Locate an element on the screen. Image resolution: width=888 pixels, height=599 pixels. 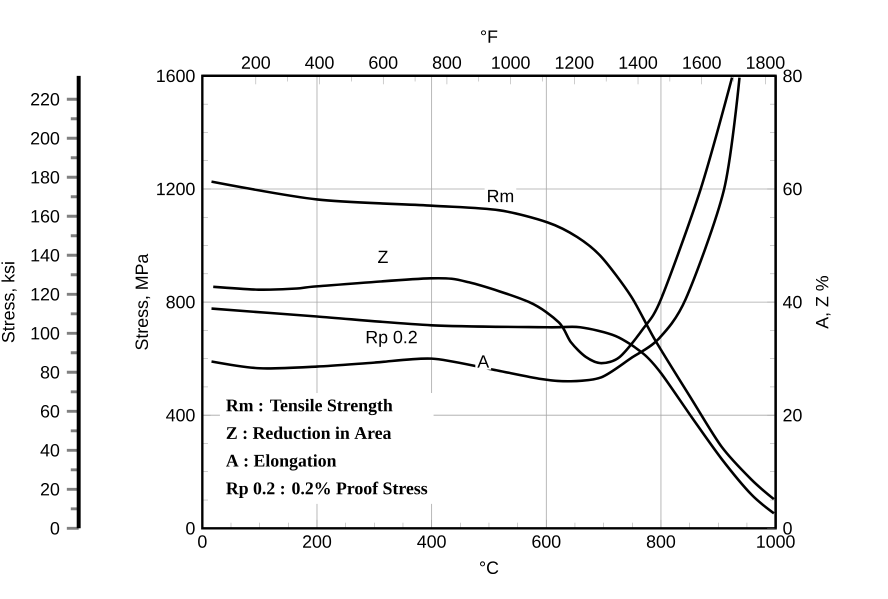
y3-tick-label: 200 is located at coordinates (45, 138).